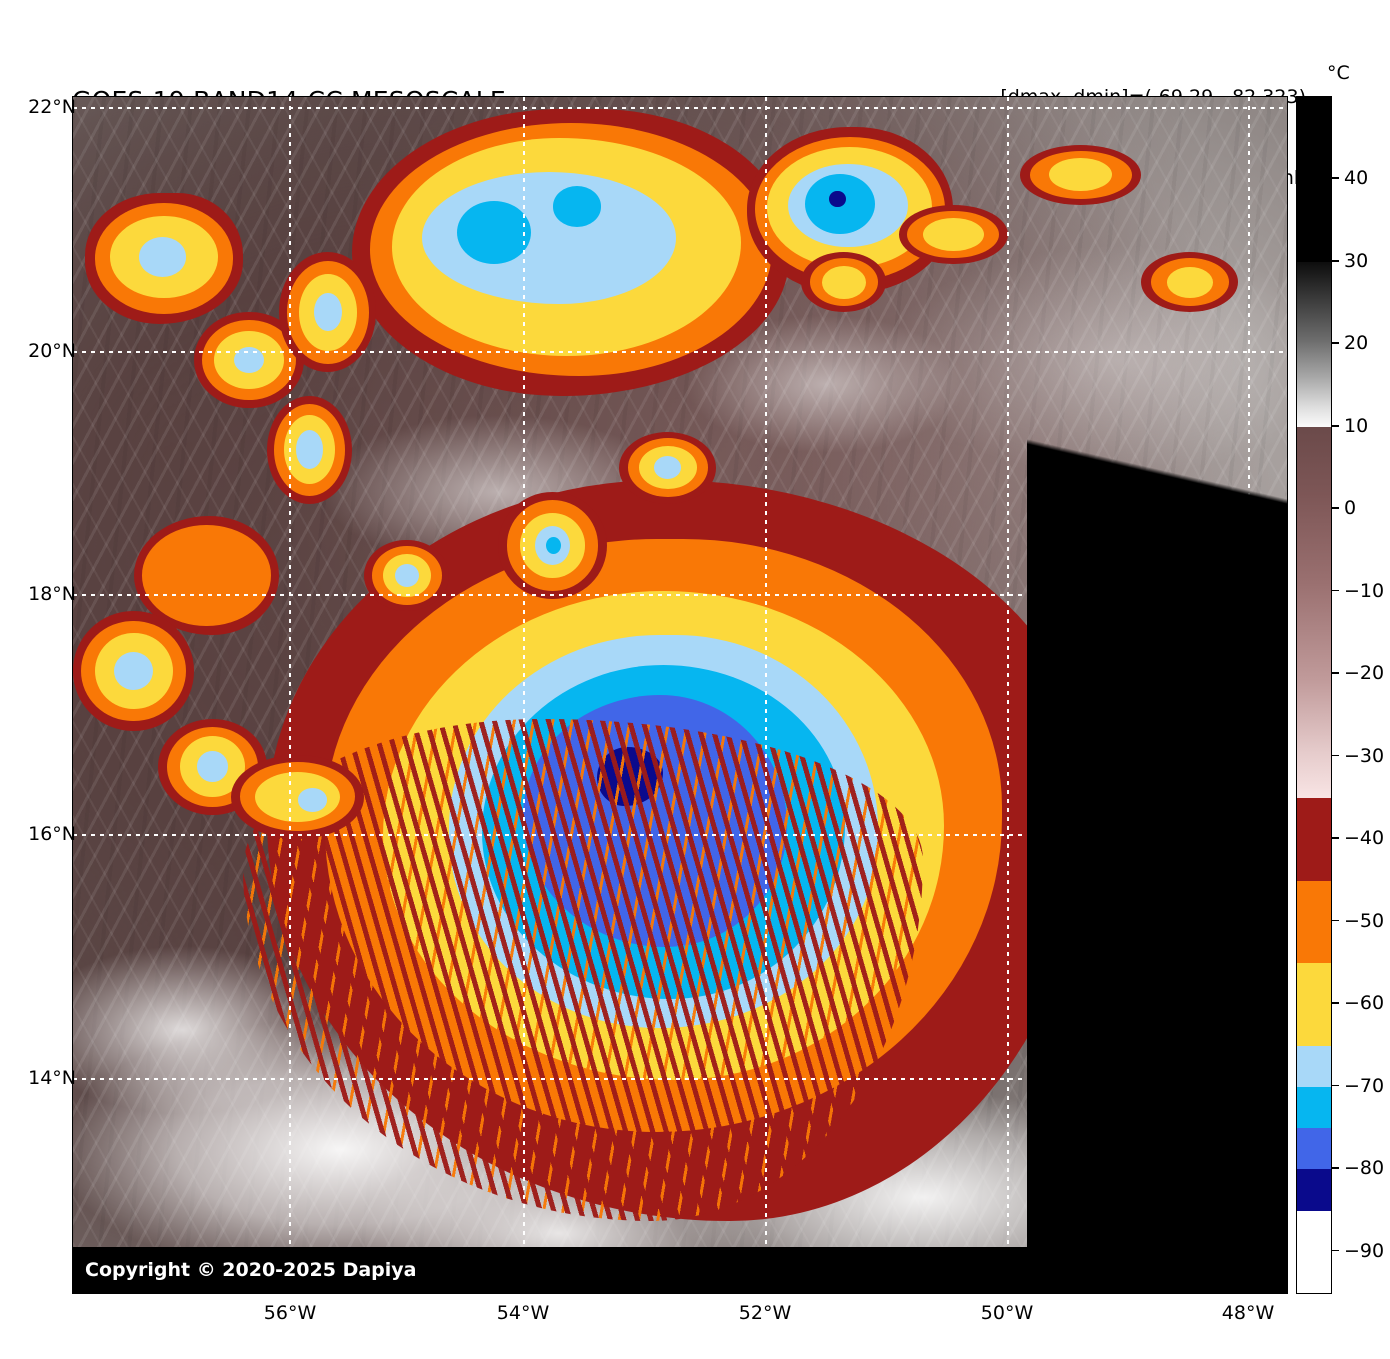  Describe the element at coordinates (290, 1313) in the screenshot. I see `xtick-56W: 56°W` at that location.